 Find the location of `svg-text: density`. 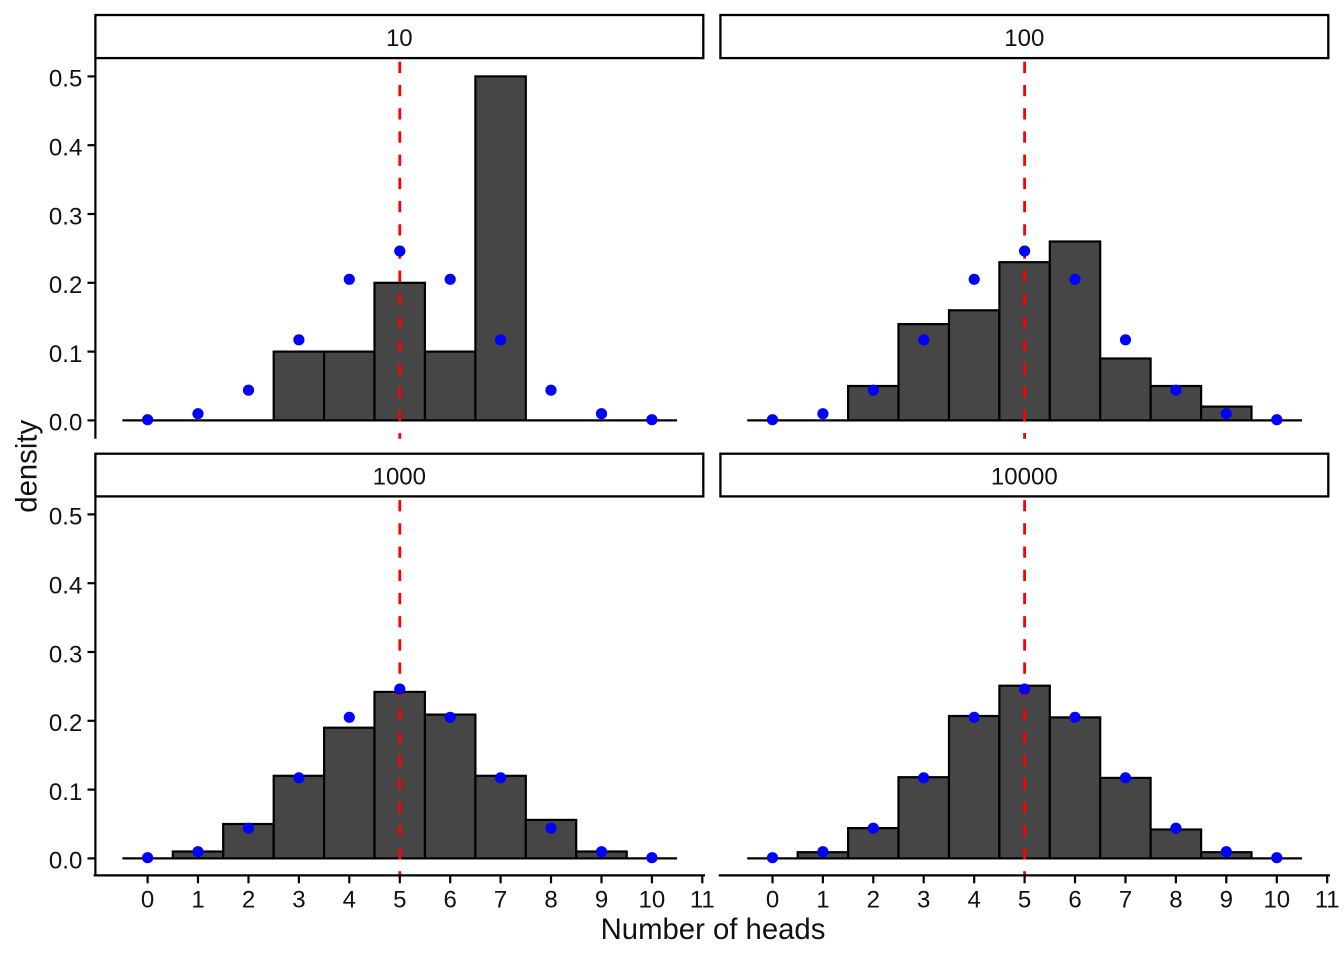

svg-text: density is located at coordinates (26, 466).